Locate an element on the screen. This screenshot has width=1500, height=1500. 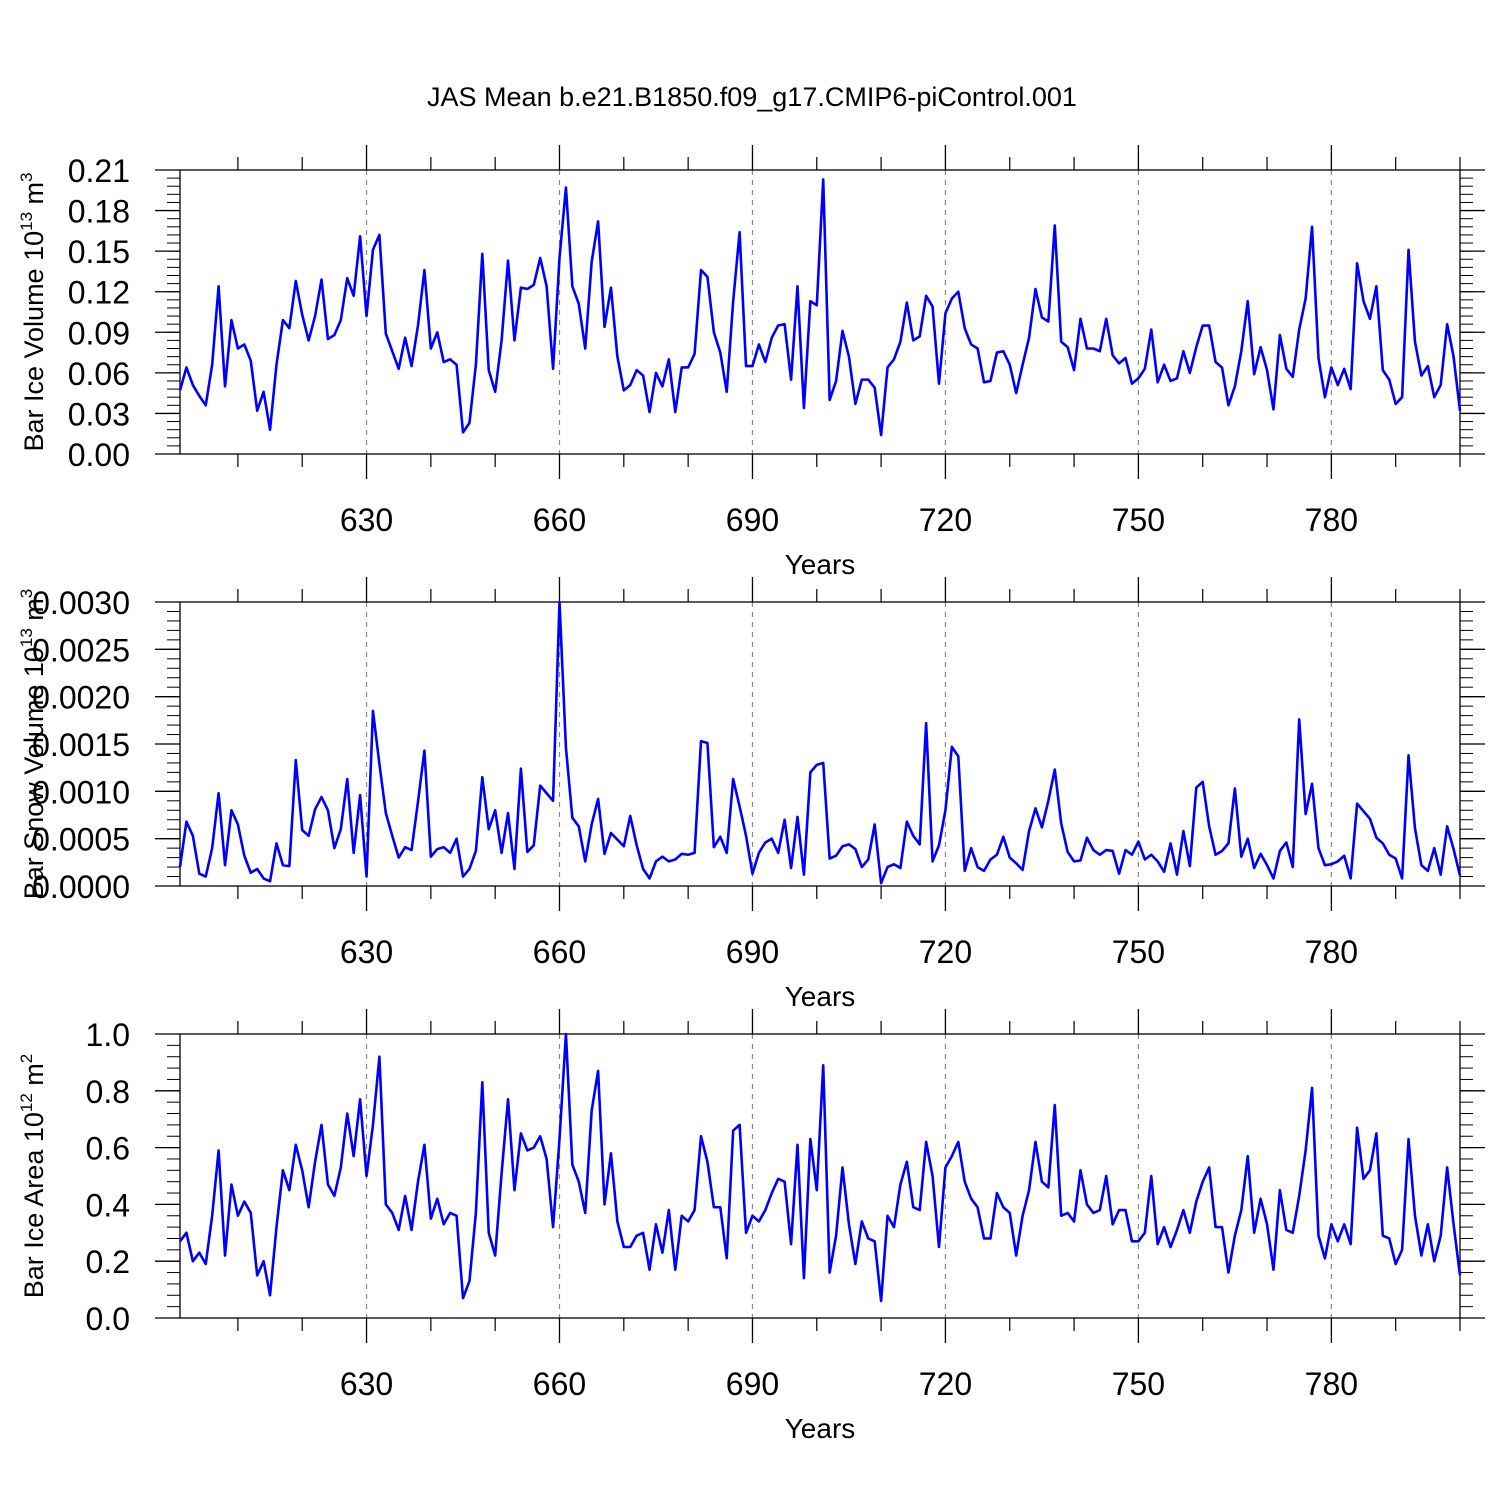
y-axis-label: Bar Ice Volume 1013 m3 is located at coordinates (33, 311).